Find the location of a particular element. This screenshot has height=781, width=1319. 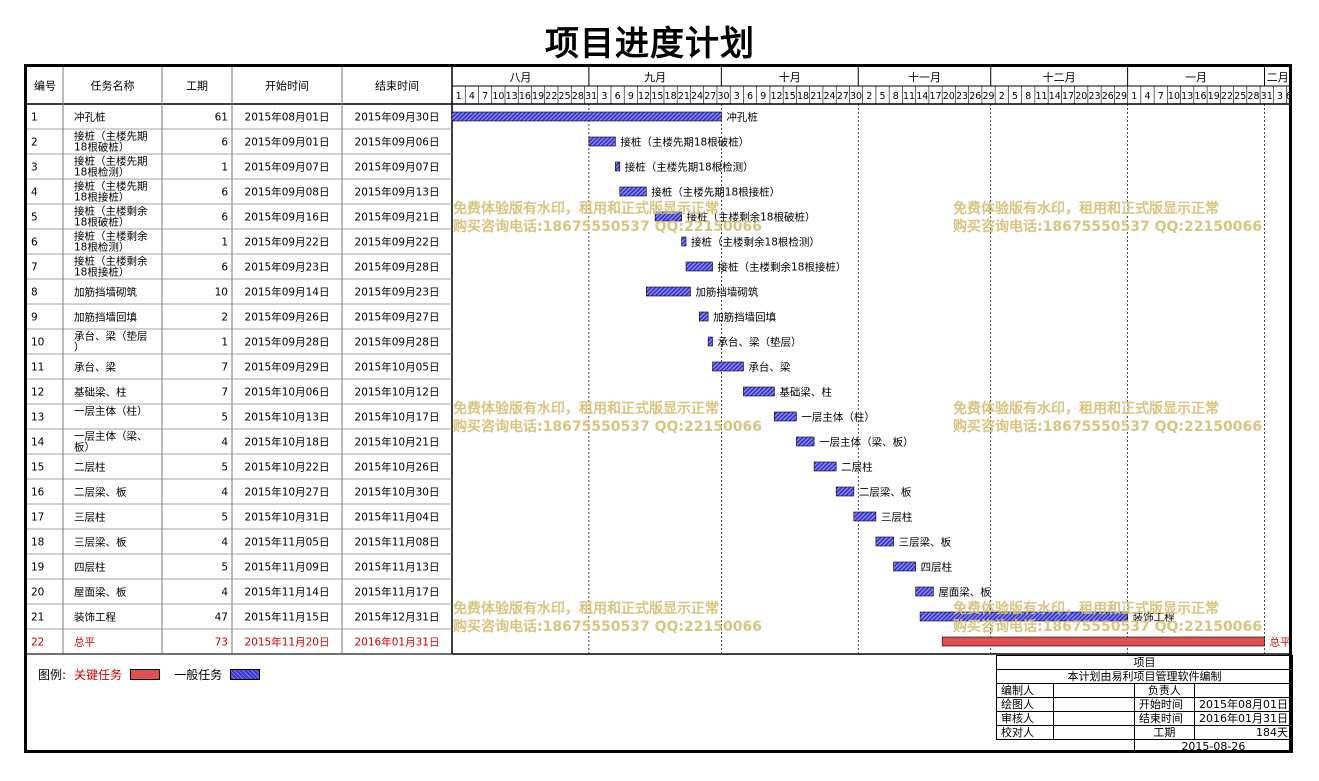

task-name: 装饰工程 is located at coordinates (95, 617).